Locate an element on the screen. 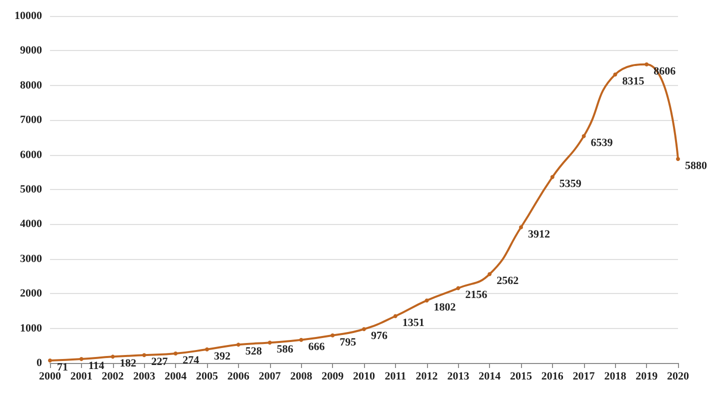 The image size is (712, 393). x-tick-label: 2019 is located at coordinates (647, 376).